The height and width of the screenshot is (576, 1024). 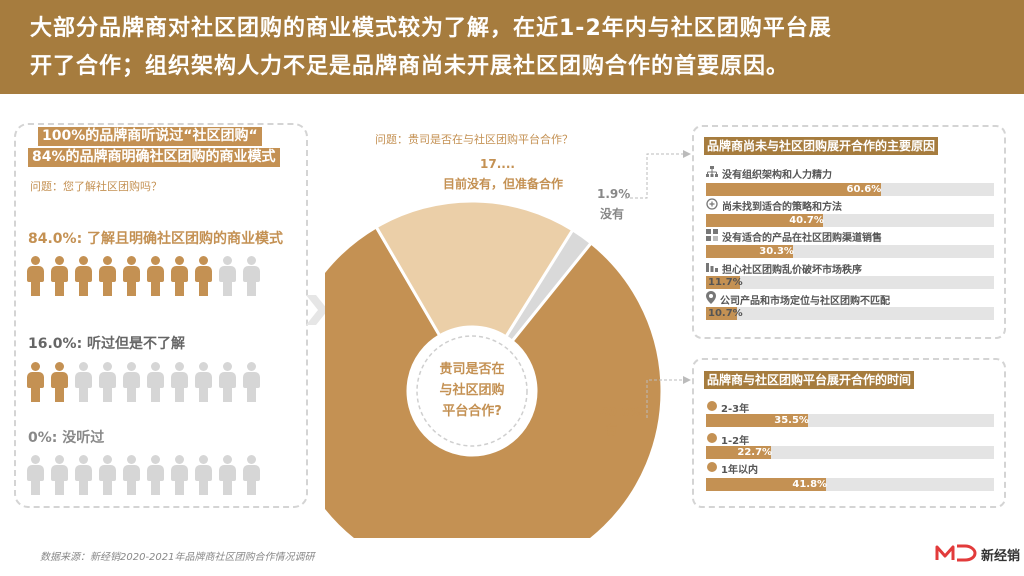 What do you see at coordinates (739, 470) in the screenshot?
I see `duration-label-3: 1年以内` at bounding box center [739, 470].